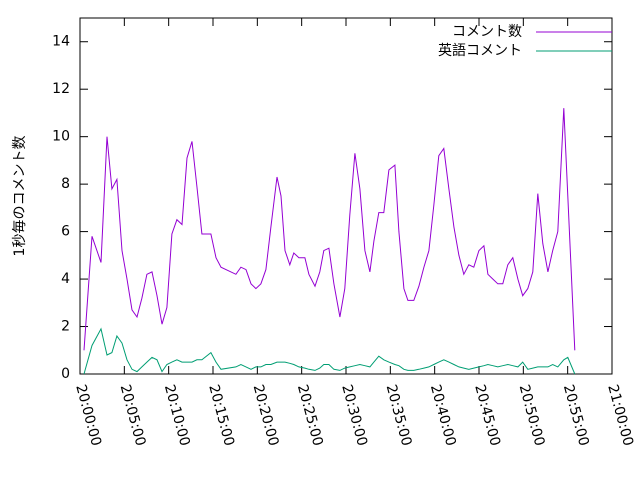 This screenshot has width=640, height=480. What do you see at coordinates (65, 327) in the screenshot?
I see `y-tick-label: 2` at bounding box center [65, 327].